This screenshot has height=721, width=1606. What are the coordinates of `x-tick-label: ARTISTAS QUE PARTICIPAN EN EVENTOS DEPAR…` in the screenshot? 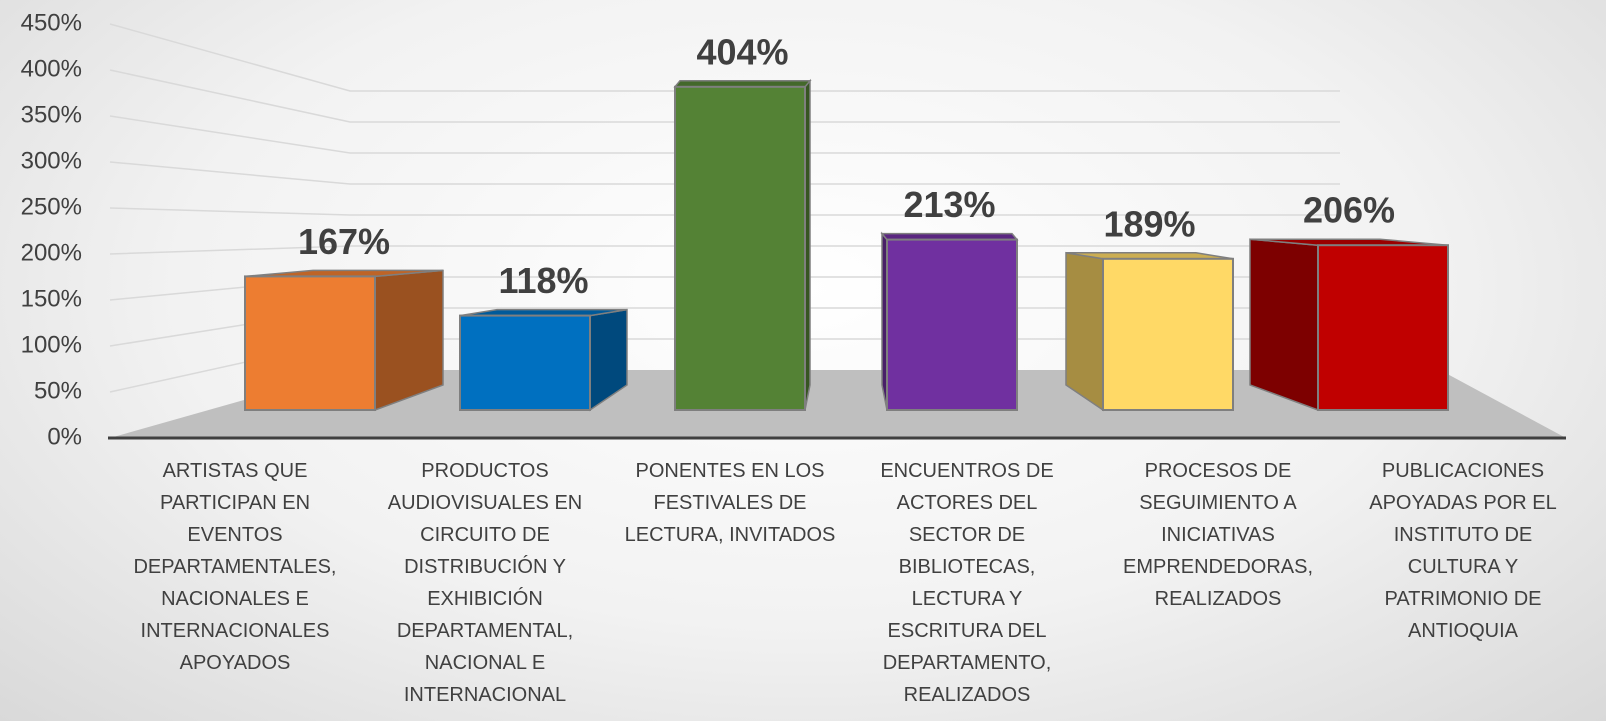 It's located at (235, 567).